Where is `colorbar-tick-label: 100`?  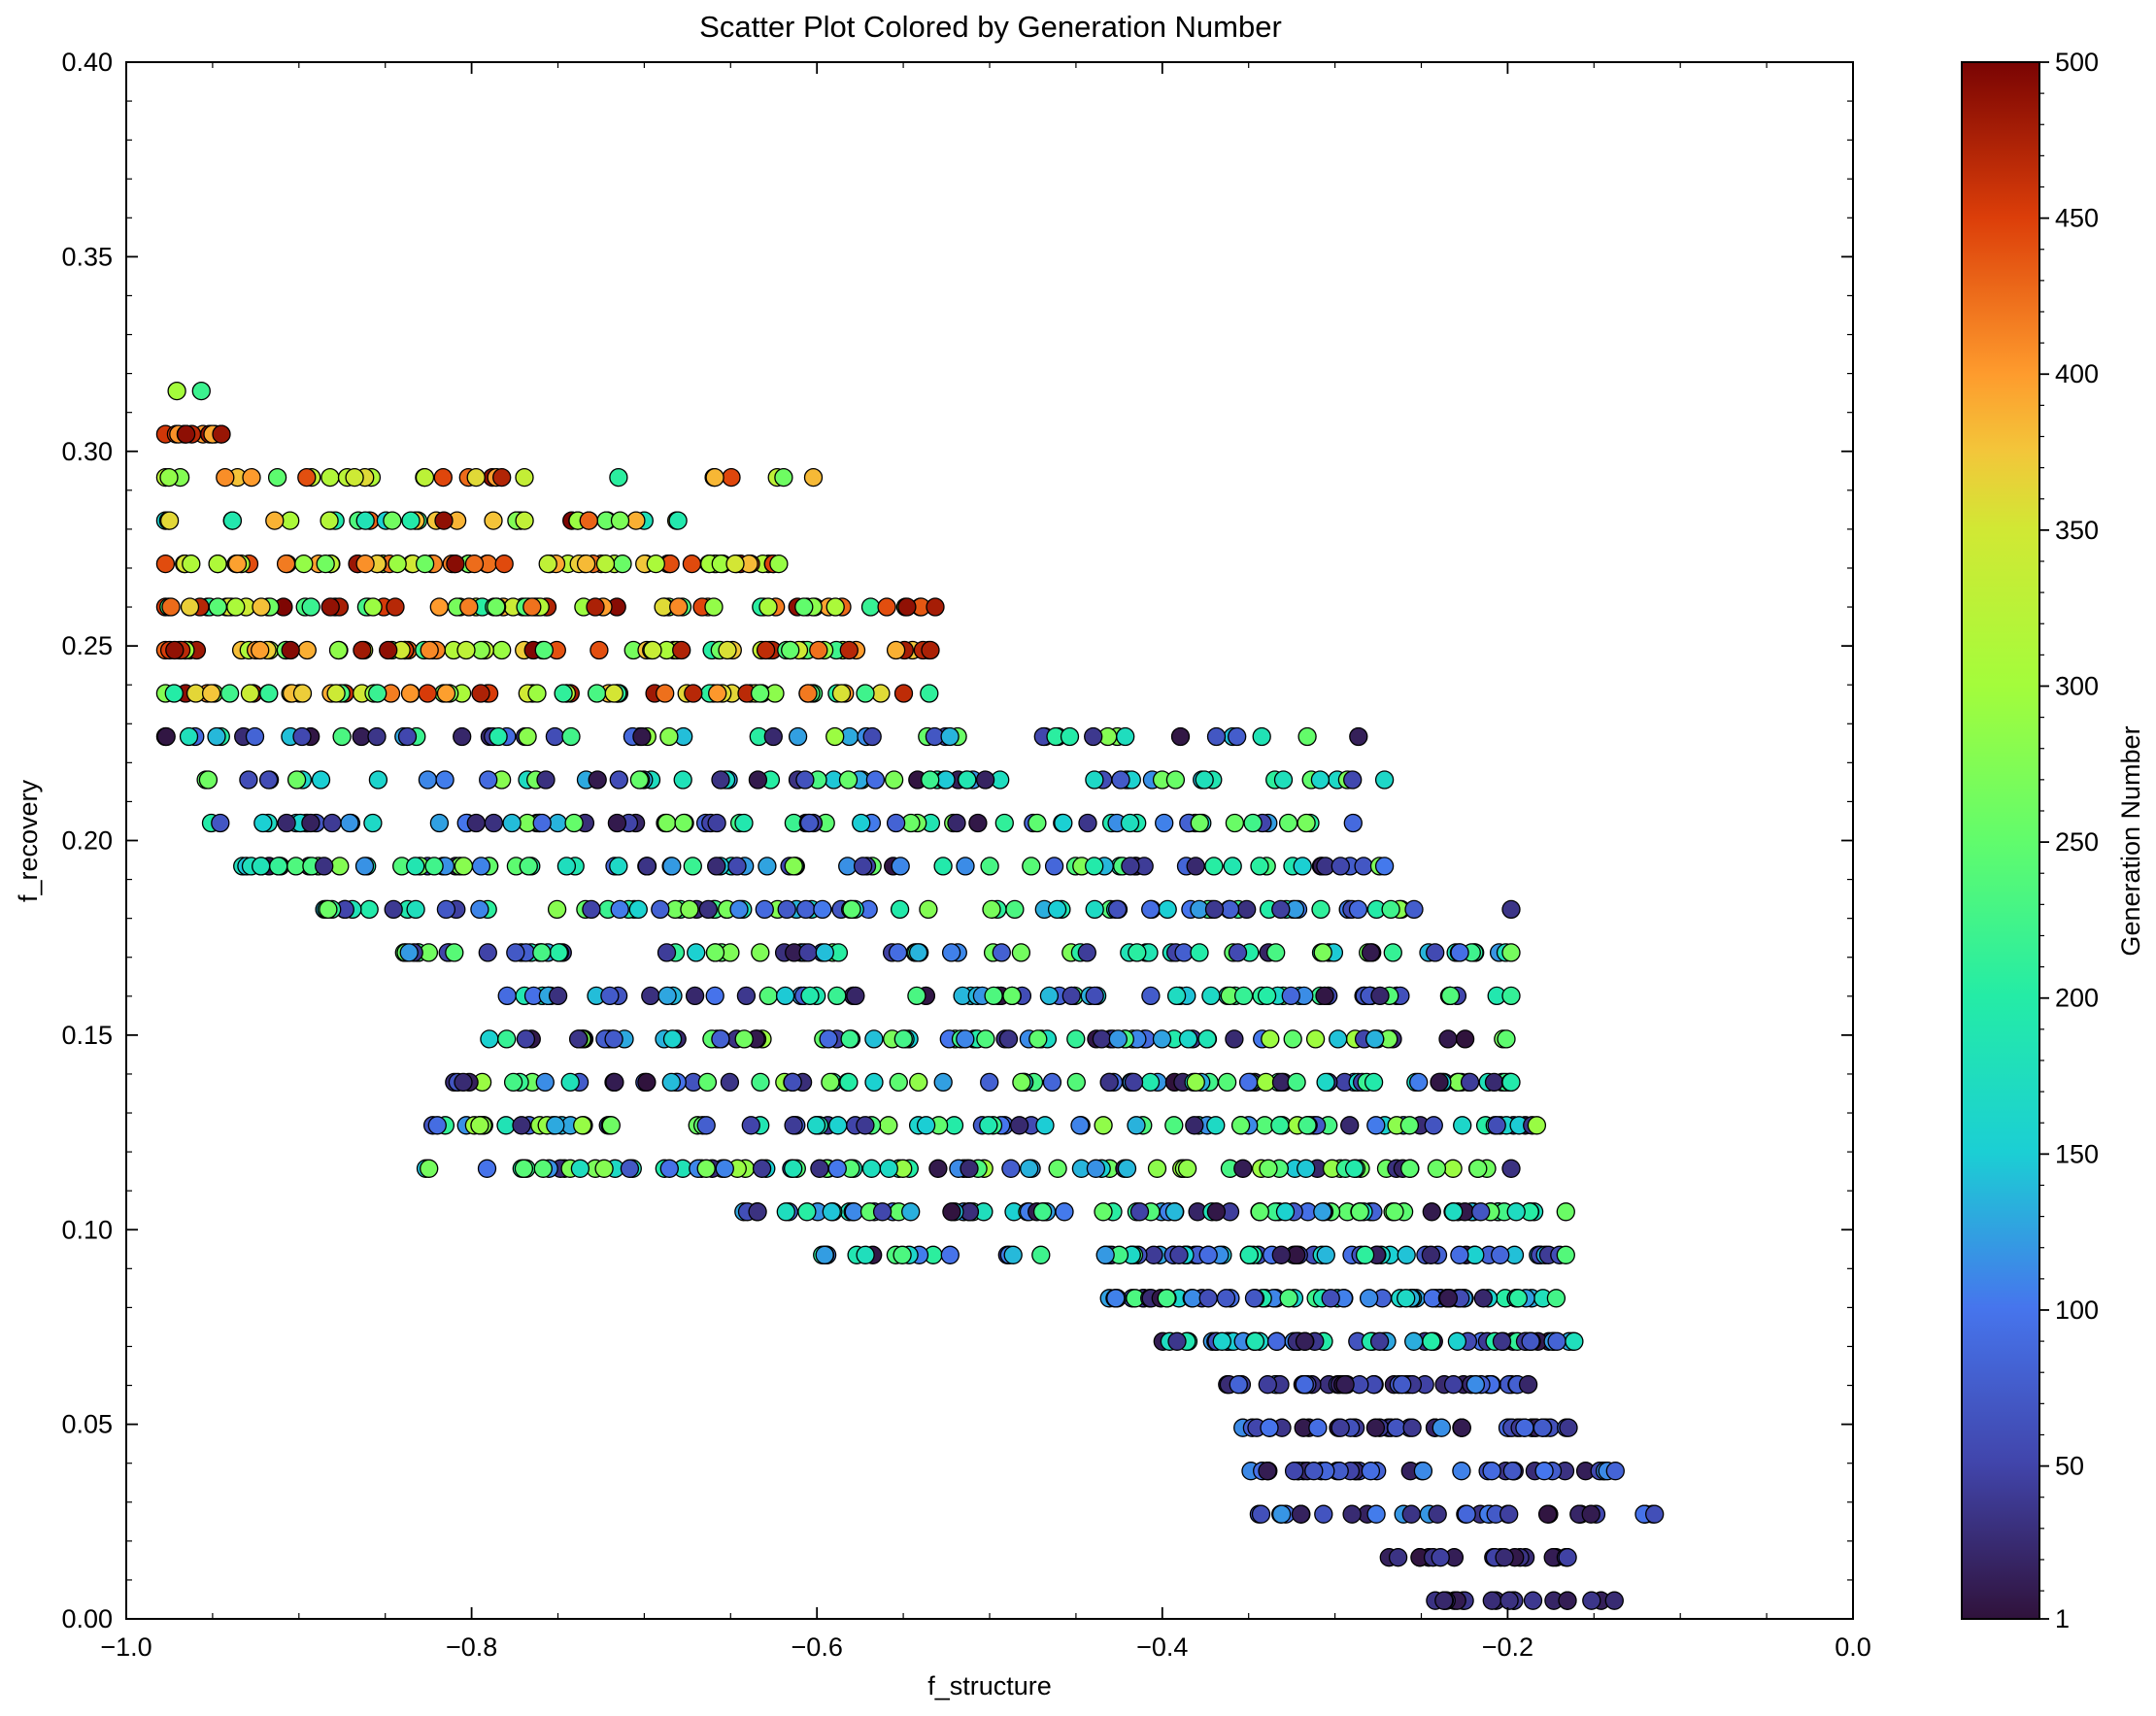 colorbar-tick-label: 100 is located at coordinates (2077, 1310).